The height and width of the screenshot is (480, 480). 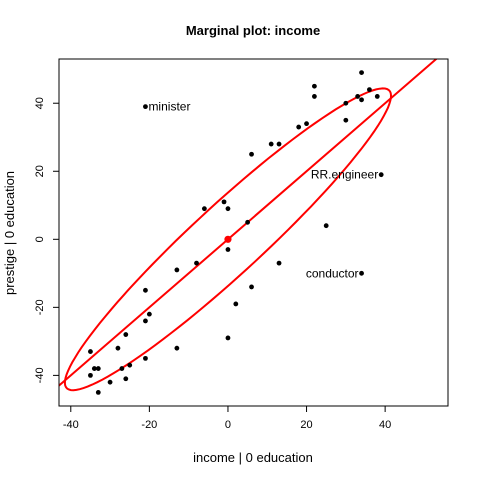 What do you see at coordinates (40, 375) in the screenshot?
I see `y-tick-label: -40` at bounding box center [40, 375].